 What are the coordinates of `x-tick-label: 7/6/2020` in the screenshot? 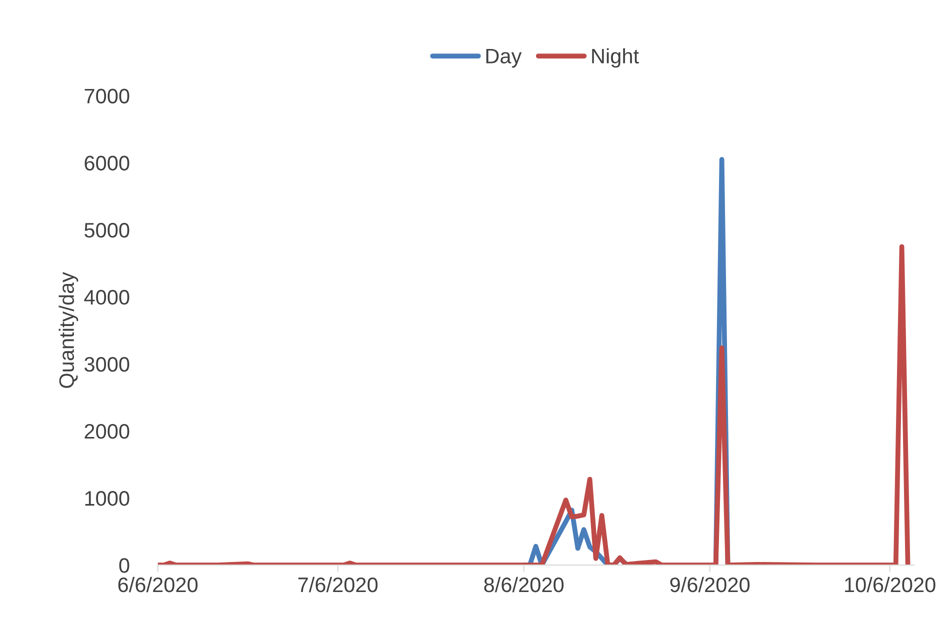 It's located at (338, 584).